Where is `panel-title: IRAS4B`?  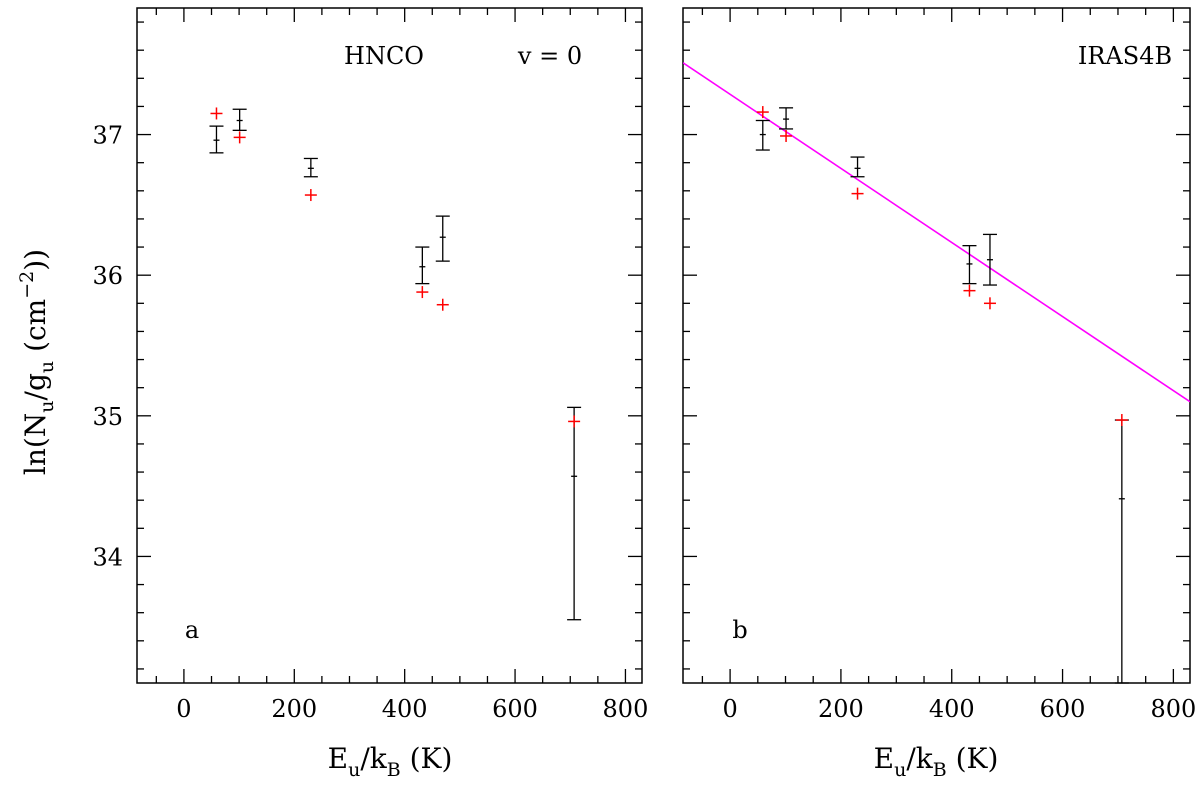
panel-title: IRAS4B is located at coordinates (1125, 56).